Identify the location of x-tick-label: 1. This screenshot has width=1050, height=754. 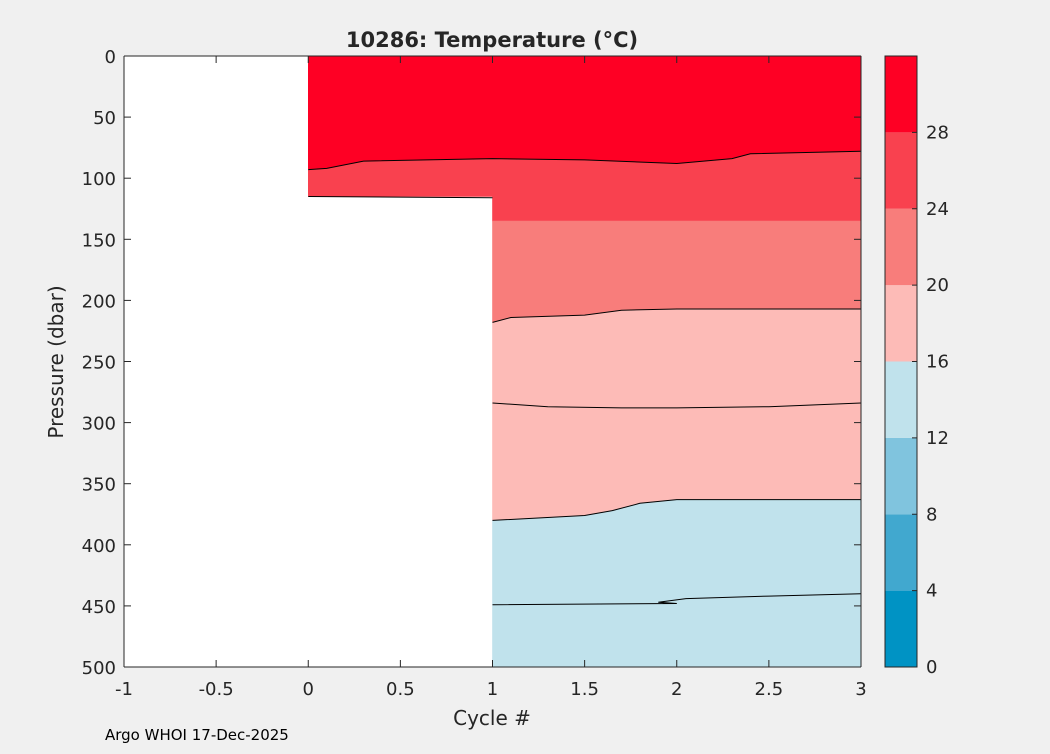
(492, 689).